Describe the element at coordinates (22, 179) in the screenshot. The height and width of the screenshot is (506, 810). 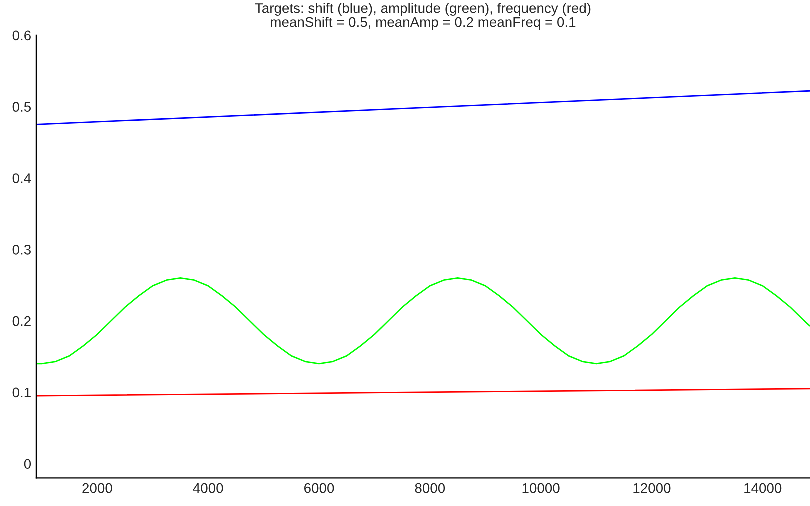
I see `y-tick-label: 0.4` at that location.